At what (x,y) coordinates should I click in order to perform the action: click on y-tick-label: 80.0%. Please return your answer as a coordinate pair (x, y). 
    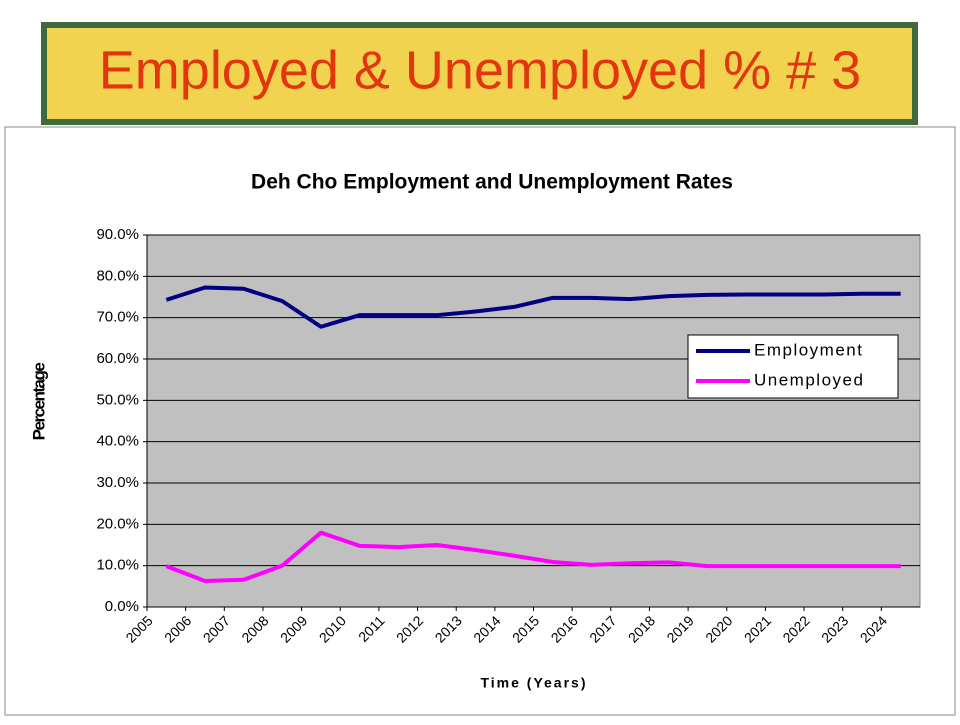
    Looking at the image, I should click on (117, 275).